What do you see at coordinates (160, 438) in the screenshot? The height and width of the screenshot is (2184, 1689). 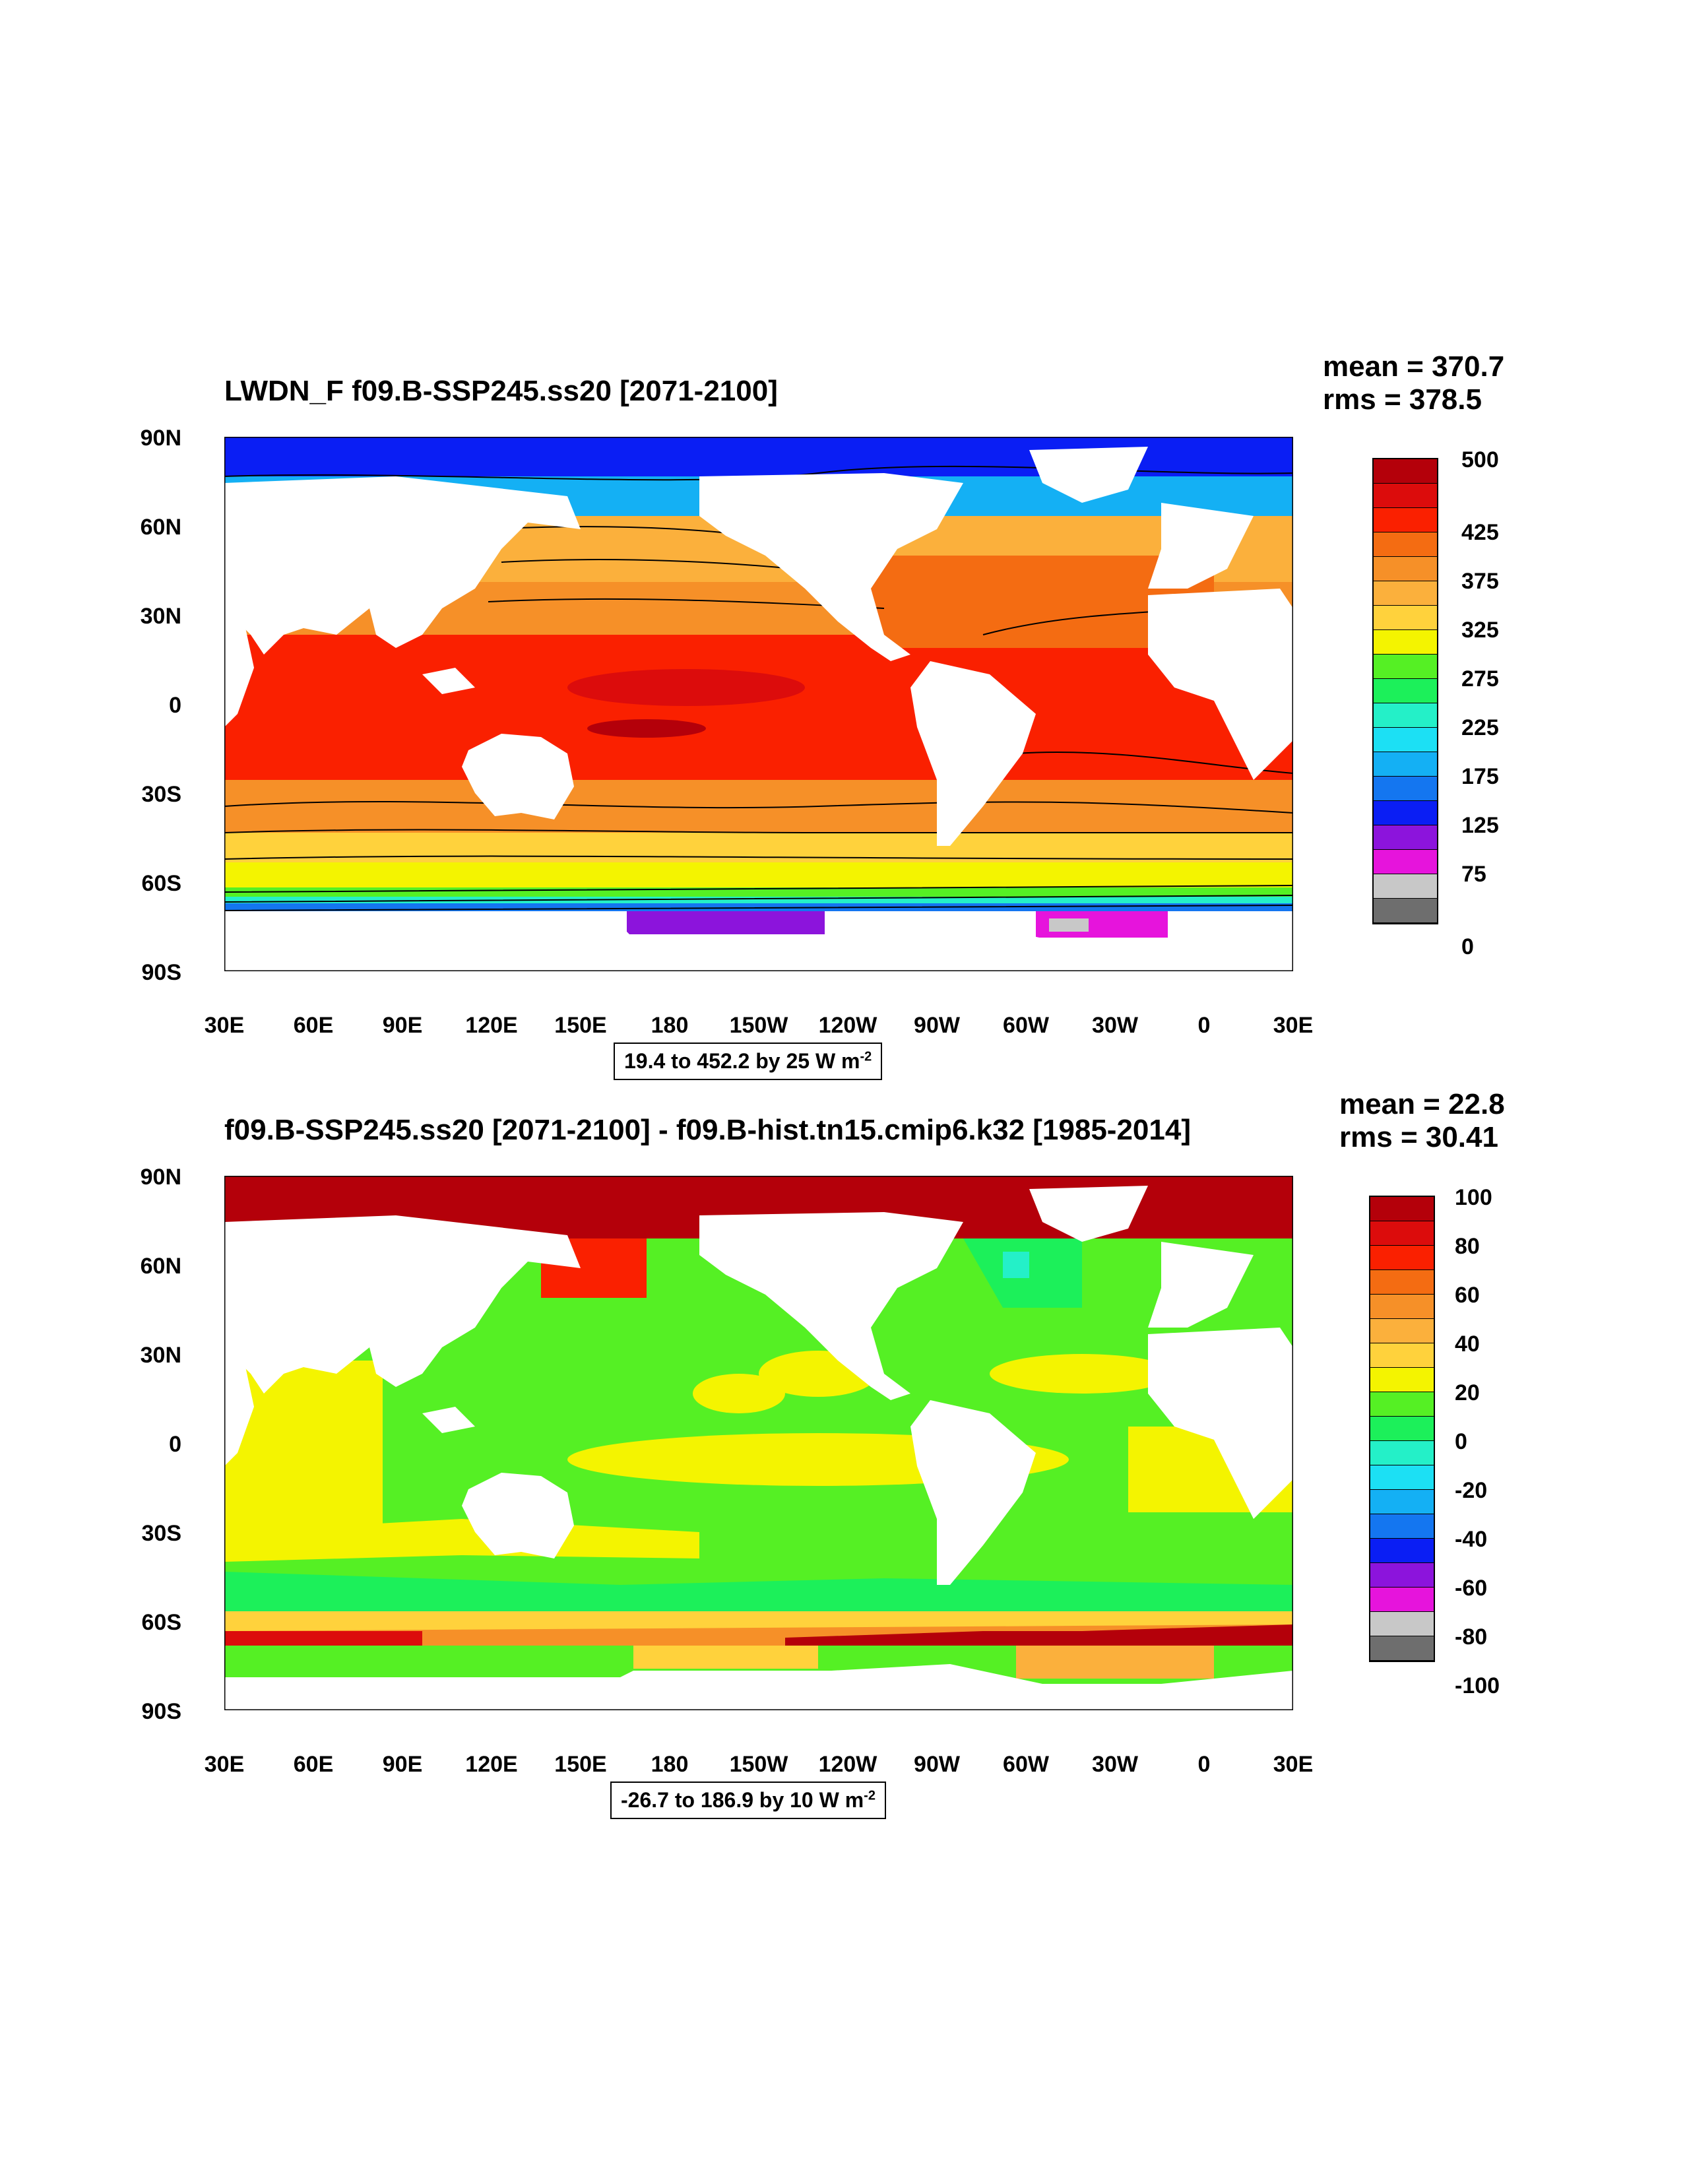 I see `lat-label: 90N` at bounding box center [160, 438].